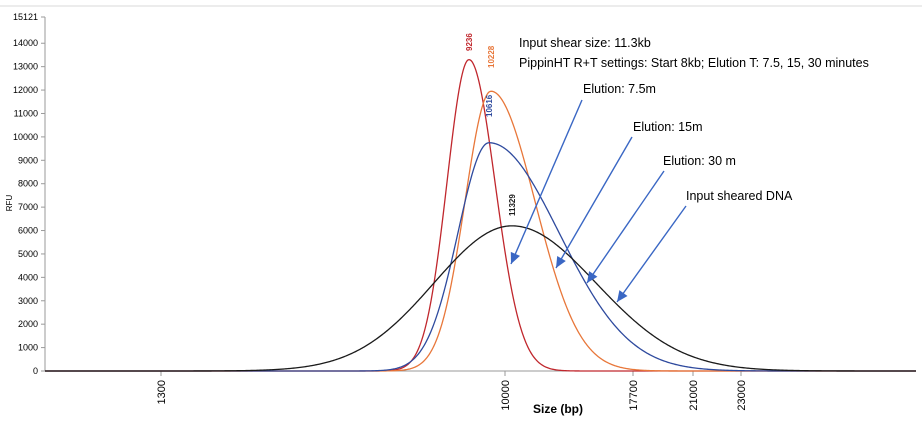 This screenshot has width=922, height=442. Describe the element at coordinates (35, 371) in the screenshot. I see `y-tick-label: 0` at that location.